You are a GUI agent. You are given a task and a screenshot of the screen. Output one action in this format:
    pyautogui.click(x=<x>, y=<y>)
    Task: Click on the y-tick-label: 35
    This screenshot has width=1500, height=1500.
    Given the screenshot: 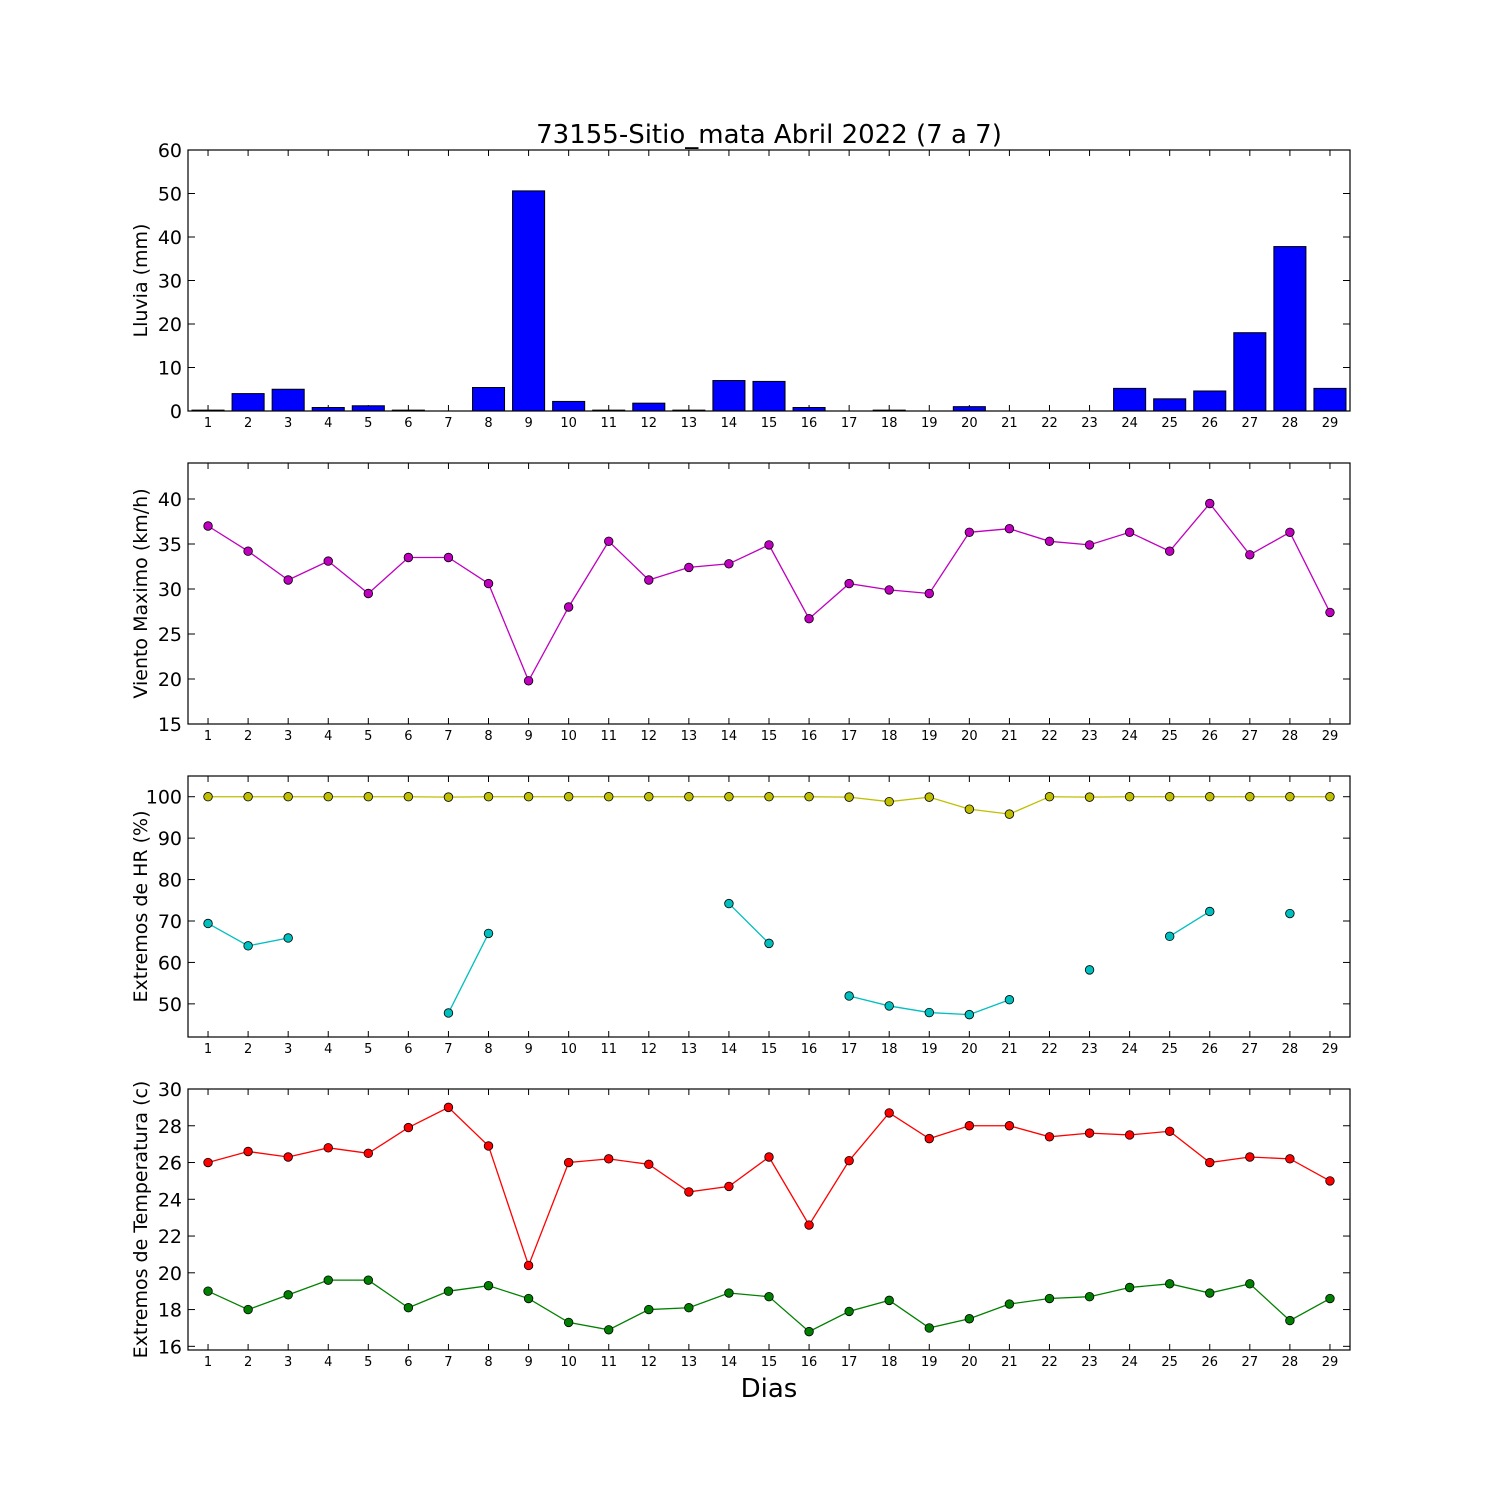 What is the action you would take?
    pyautogui.click(x=170, y=545)
    